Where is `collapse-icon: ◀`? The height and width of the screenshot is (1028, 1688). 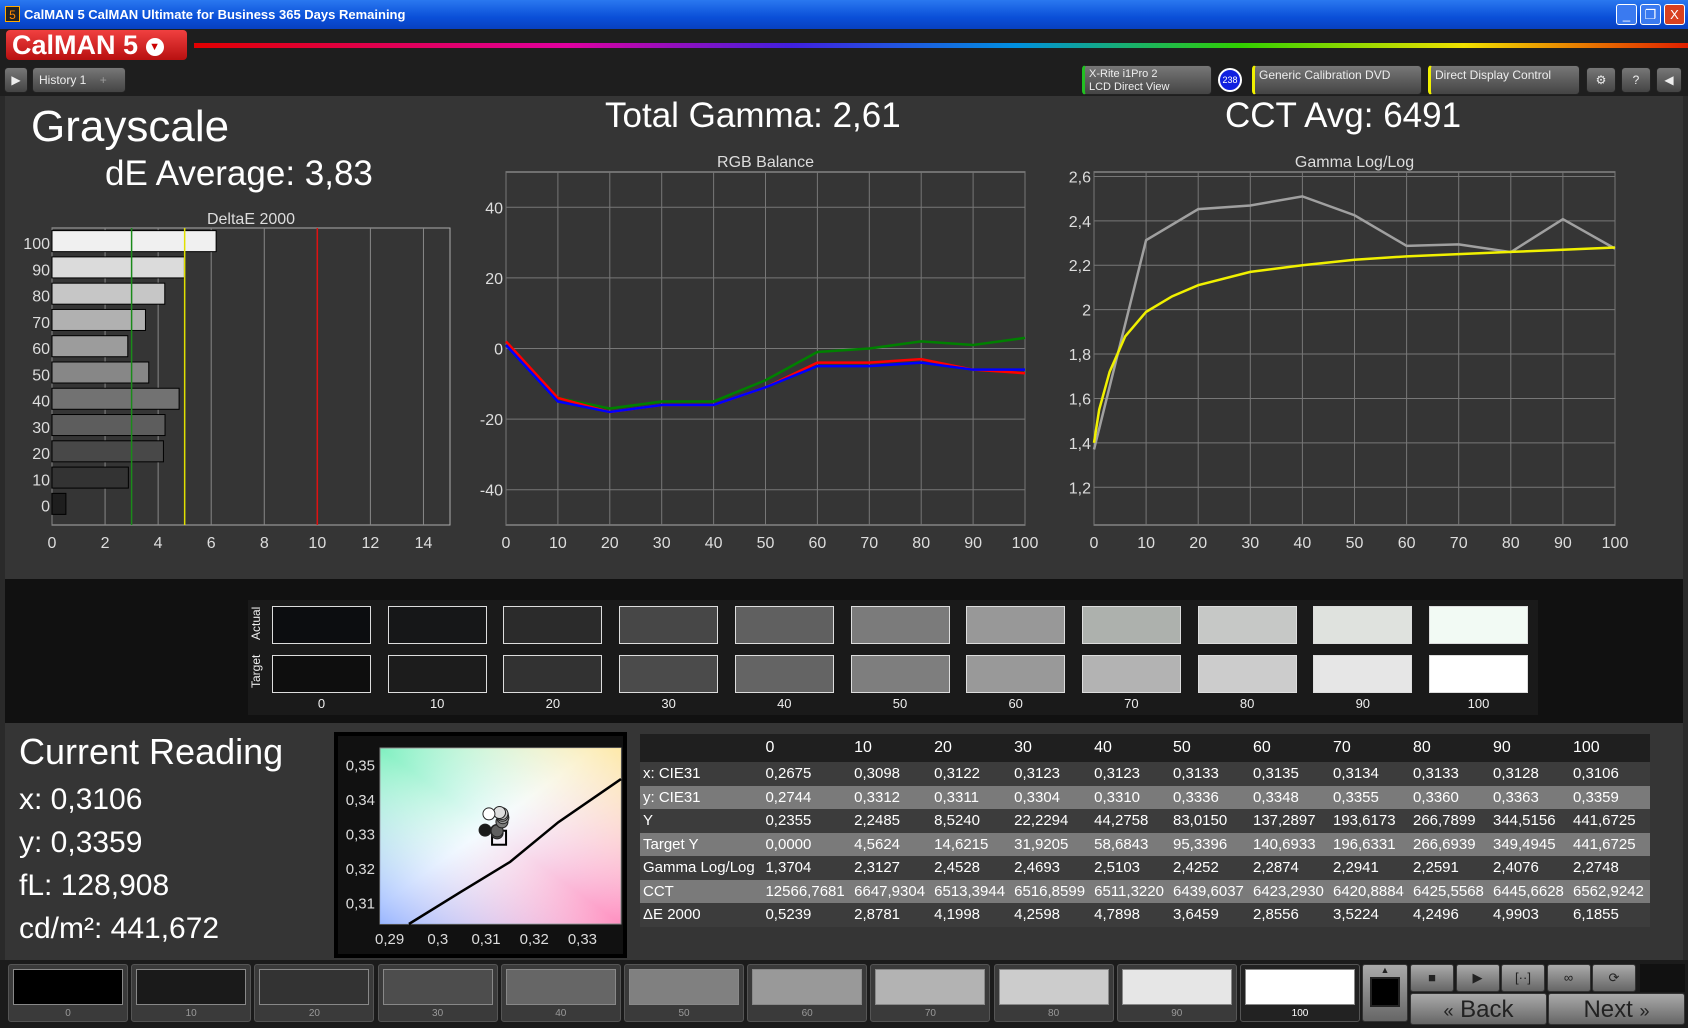
collapse-icon: ◀ is located at coordinates (1669, 80).